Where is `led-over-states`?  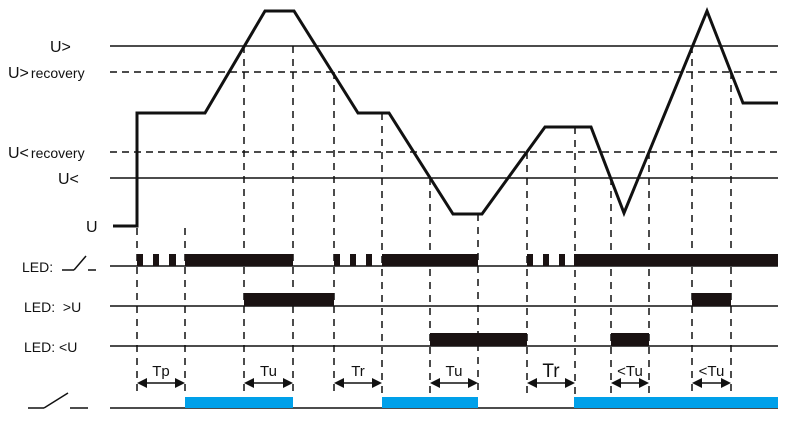 led-over-states is located at coordinates (487, 299).